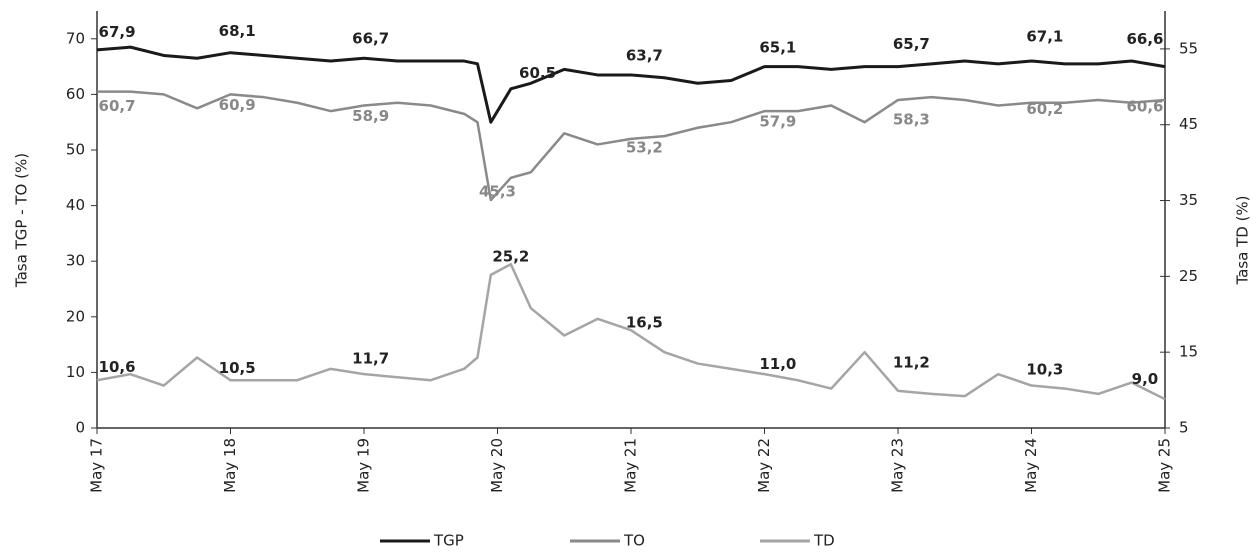 Image resolution: width=1260 pixels, height=555 pixels. Describe the element at coordinates (634, 541) in the screenshot. I see `legend-label: TO` at that location.